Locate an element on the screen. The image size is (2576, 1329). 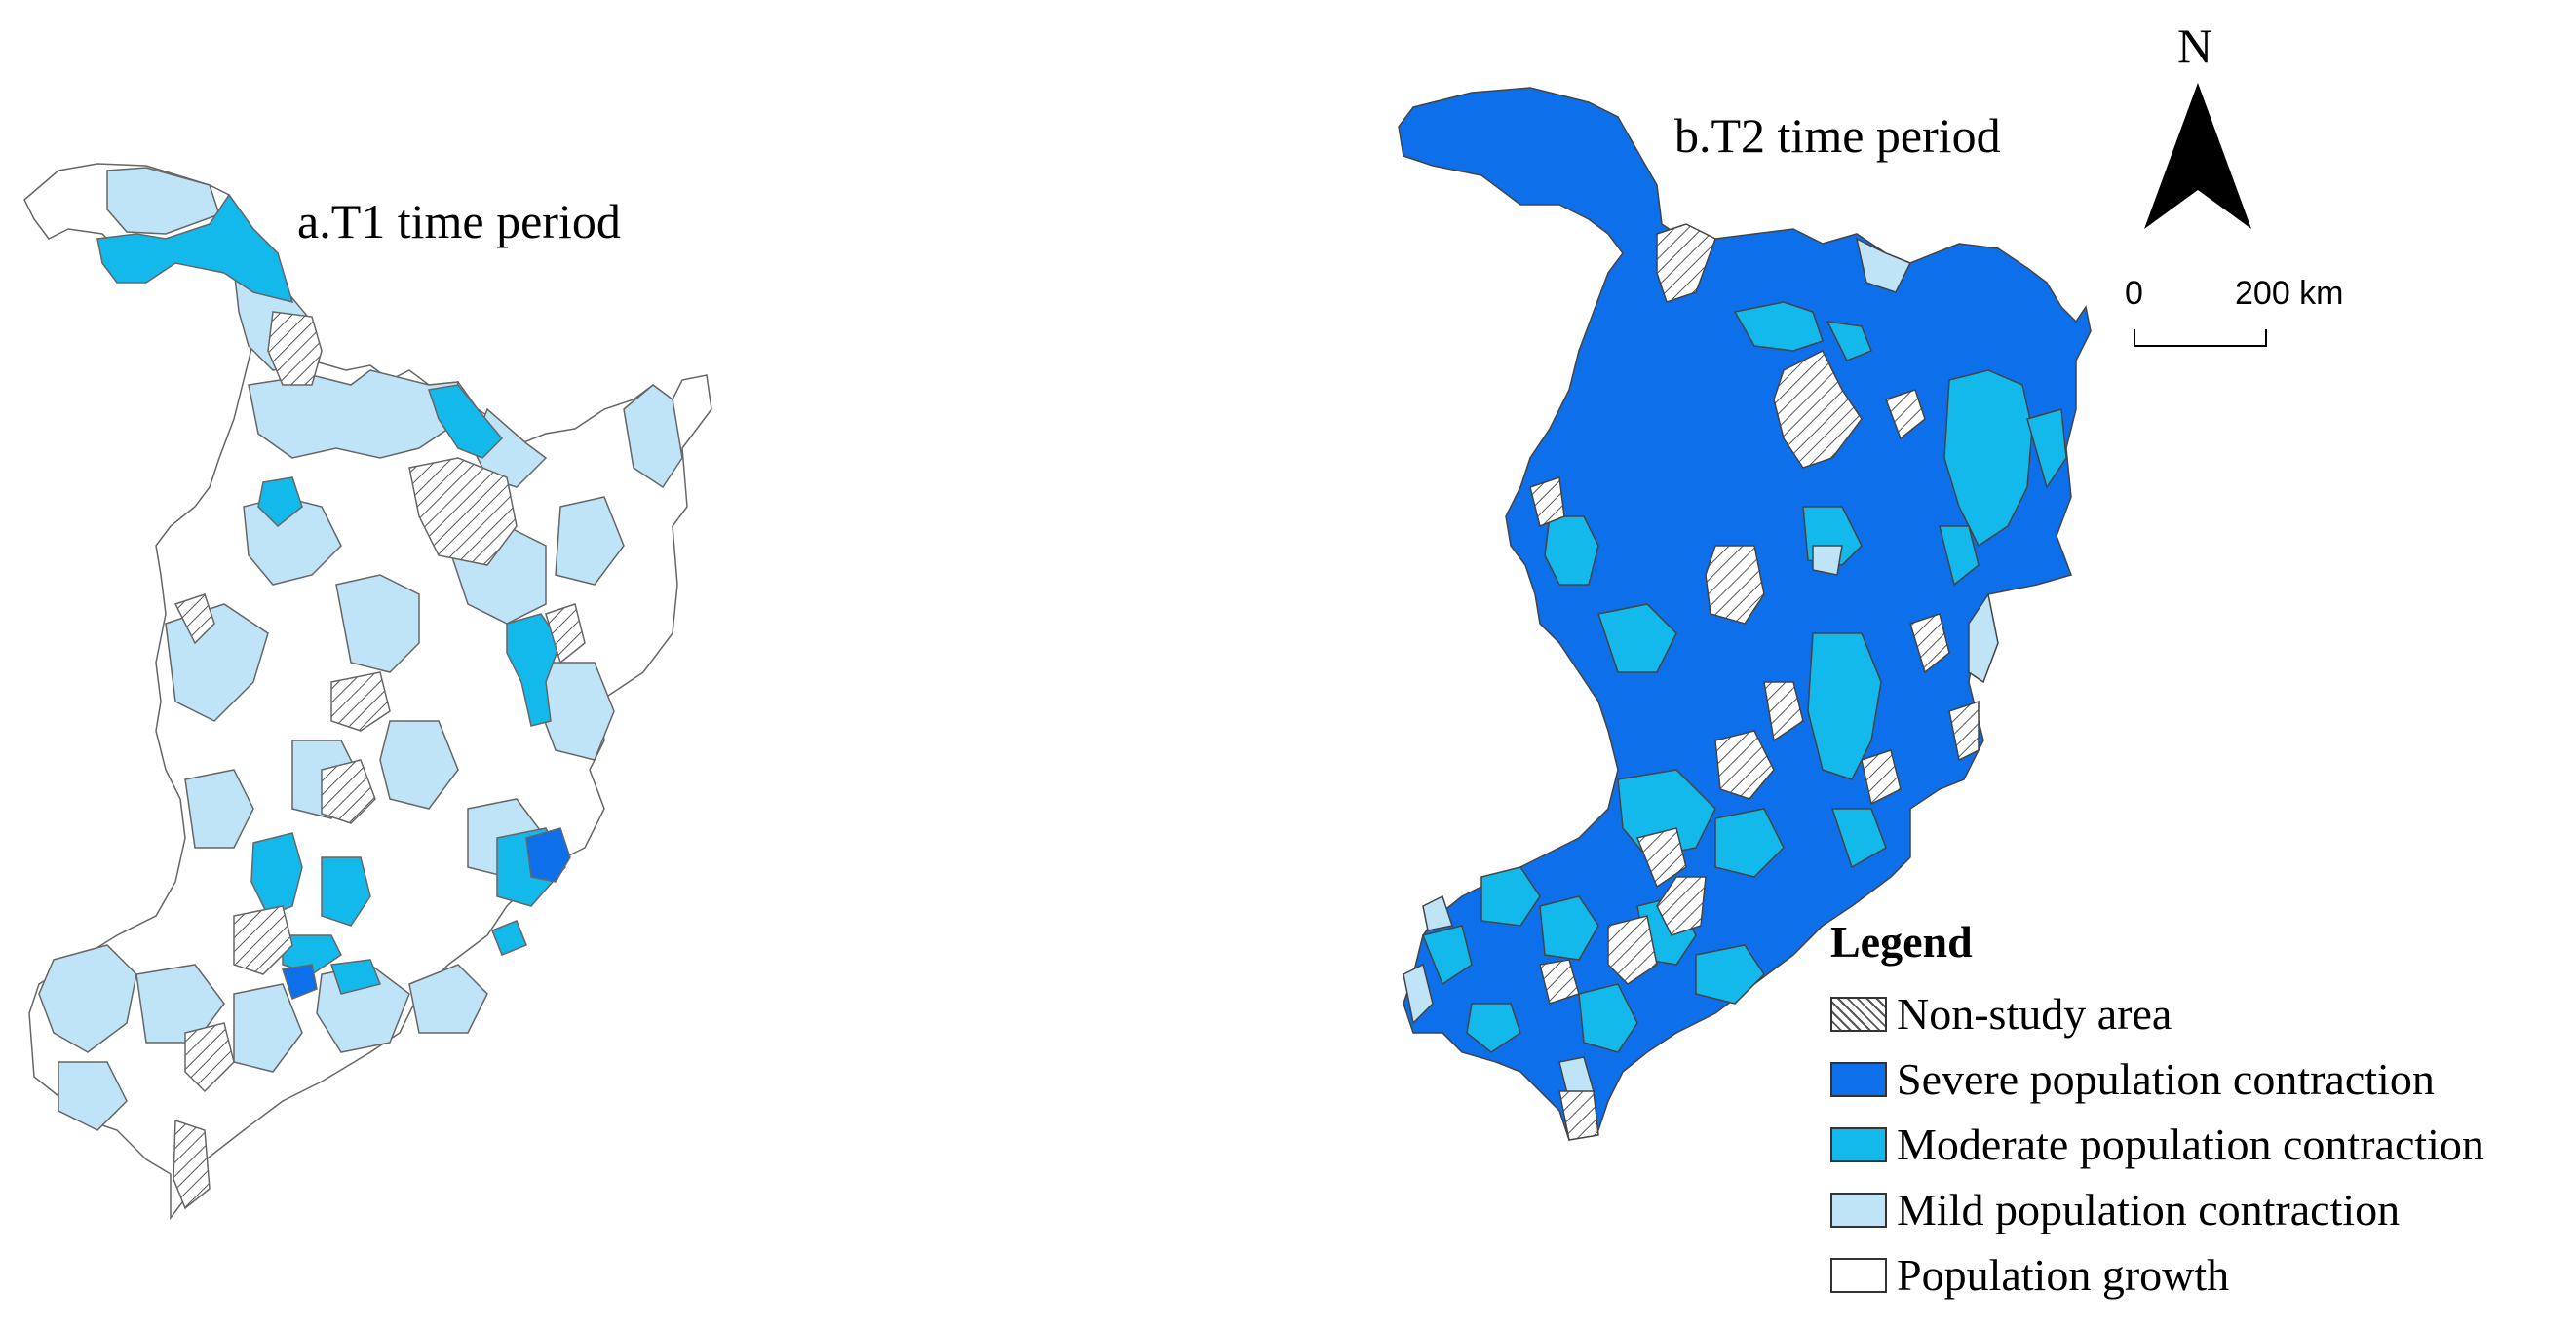
legend-label: Population growth is located at coordinates (2063, 1275).